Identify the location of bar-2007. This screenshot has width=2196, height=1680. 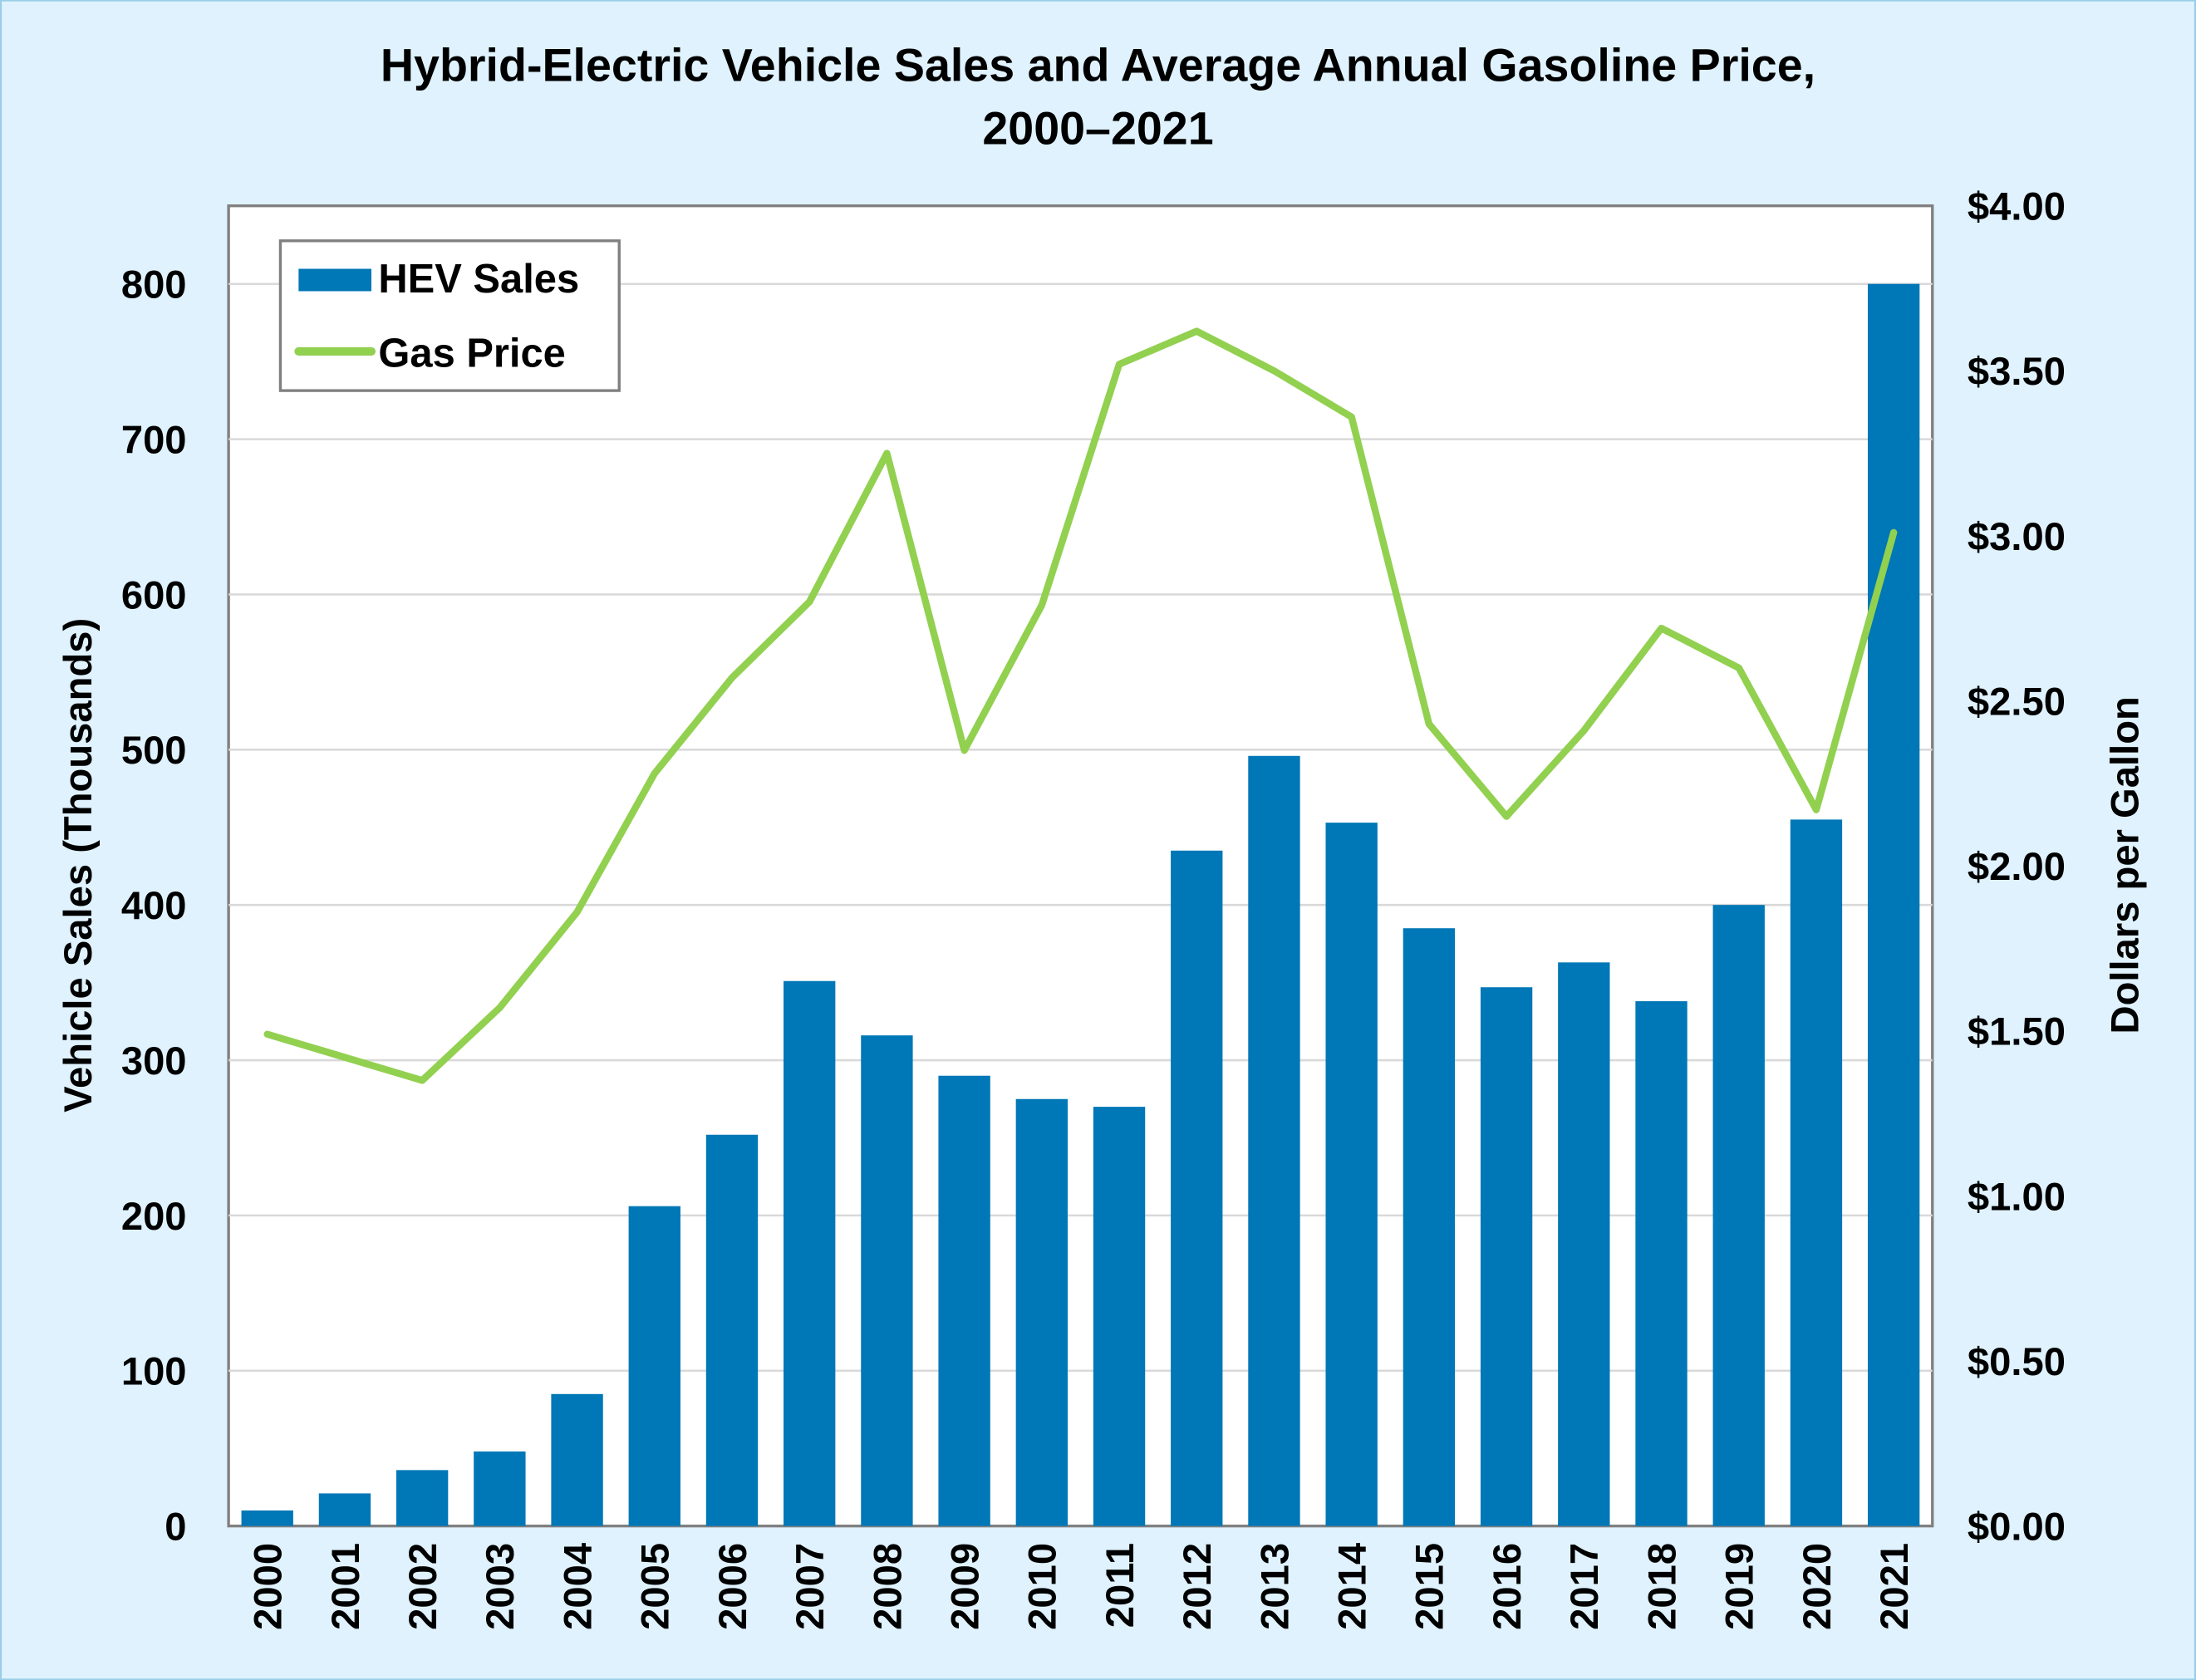
(810, 1253).